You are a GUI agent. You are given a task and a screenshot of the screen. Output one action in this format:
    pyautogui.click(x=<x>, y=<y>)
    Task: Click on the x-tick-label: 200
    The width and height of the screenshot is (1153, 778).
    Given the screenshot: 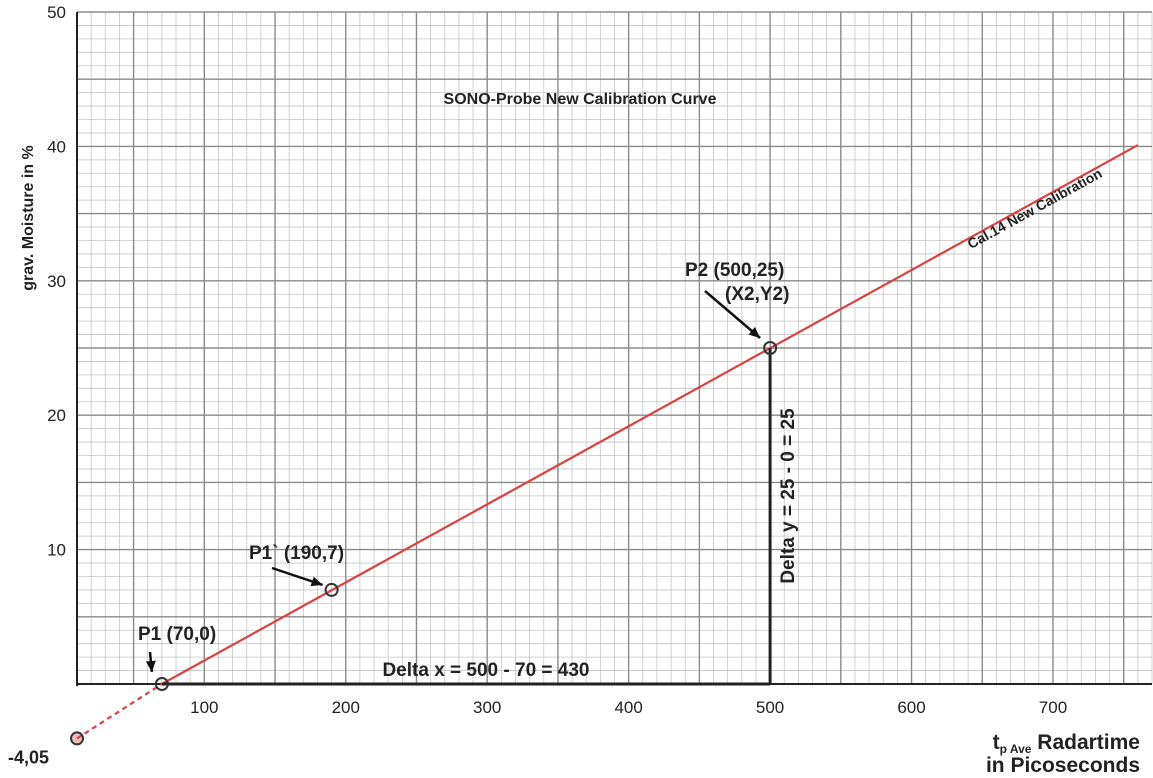 What is the action you would take?
    pyautogui.click(x=346, y=707)
    